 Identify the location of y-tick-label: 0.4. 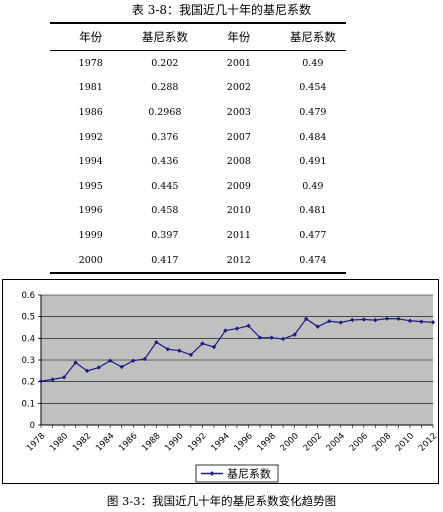
(28, 339).